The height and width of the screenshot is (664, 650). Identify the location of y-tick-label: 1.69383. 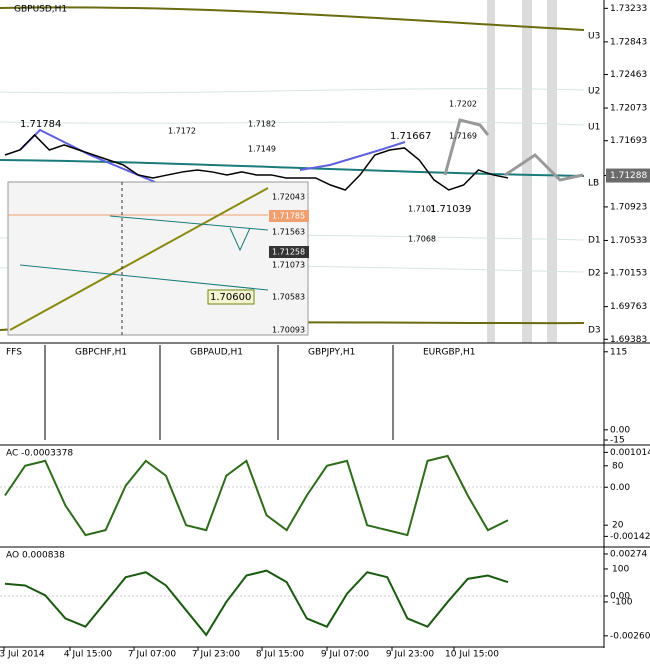
(628, 340).